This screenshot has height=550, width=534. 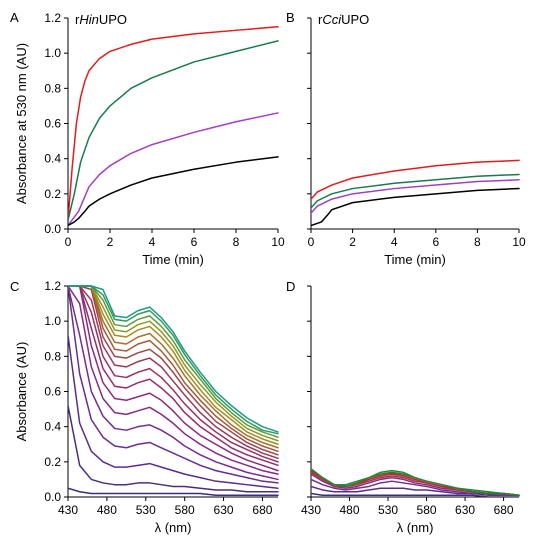 I want to click on y-axis-label: Absorbance at 530 nm (AU), so click(x=21, y=123).